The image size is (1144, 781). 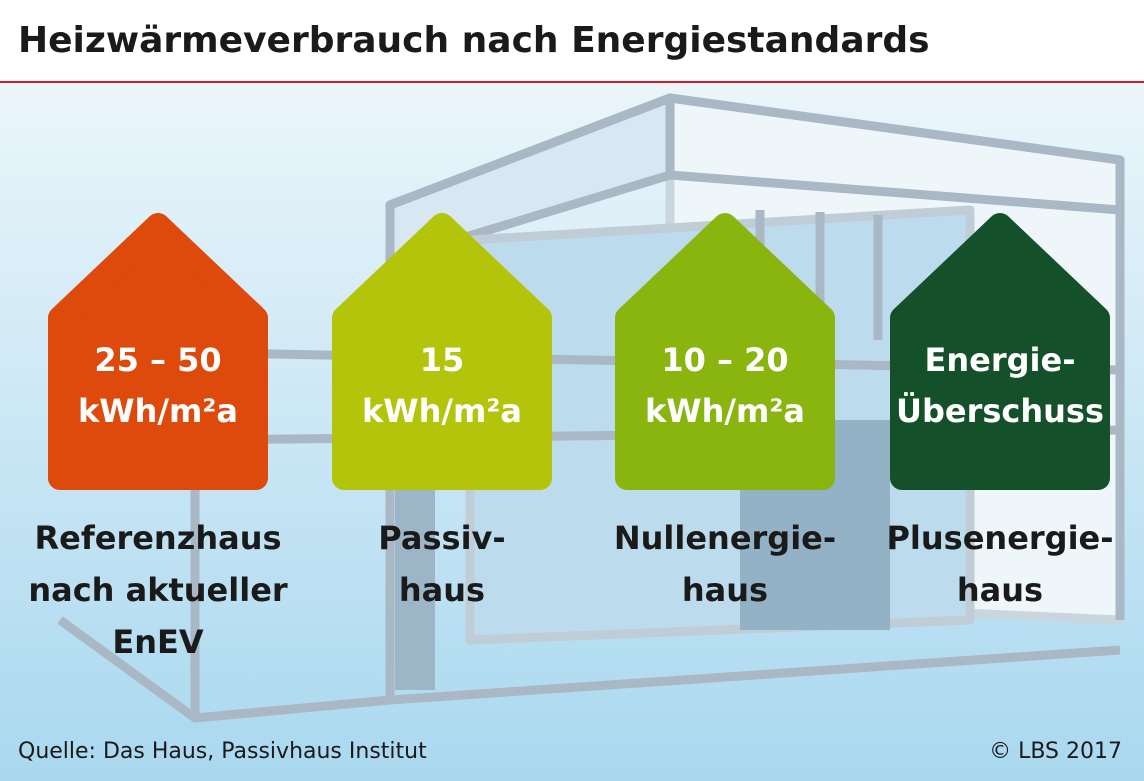 What do you see at coordinates (1055, 751) in the screenshot?
I see `copyright: © LBS 2017` at bounding box center [1055, 751].